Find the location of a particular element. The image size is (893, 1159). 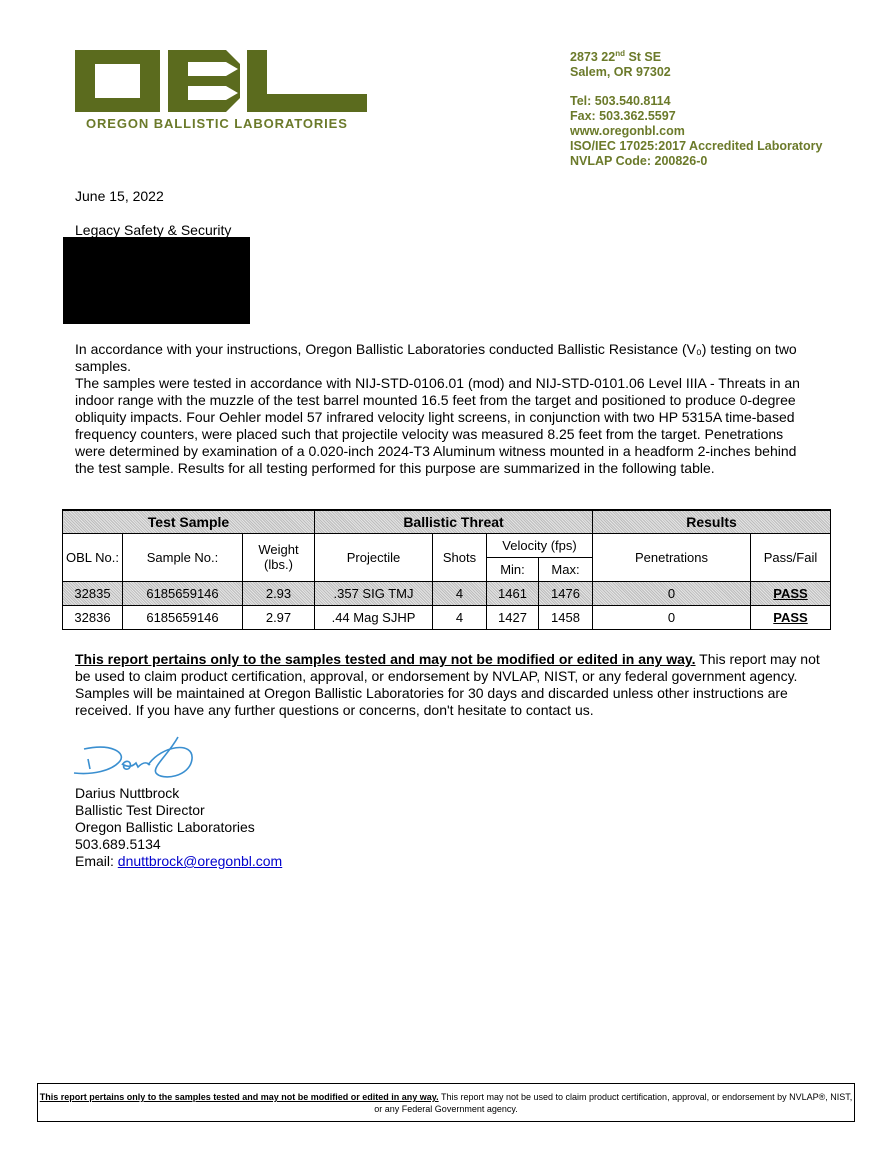

iso-accreditation: ISO/IEC 17025:2017 Accredited Laboratory is located at coordinates (696, 146).